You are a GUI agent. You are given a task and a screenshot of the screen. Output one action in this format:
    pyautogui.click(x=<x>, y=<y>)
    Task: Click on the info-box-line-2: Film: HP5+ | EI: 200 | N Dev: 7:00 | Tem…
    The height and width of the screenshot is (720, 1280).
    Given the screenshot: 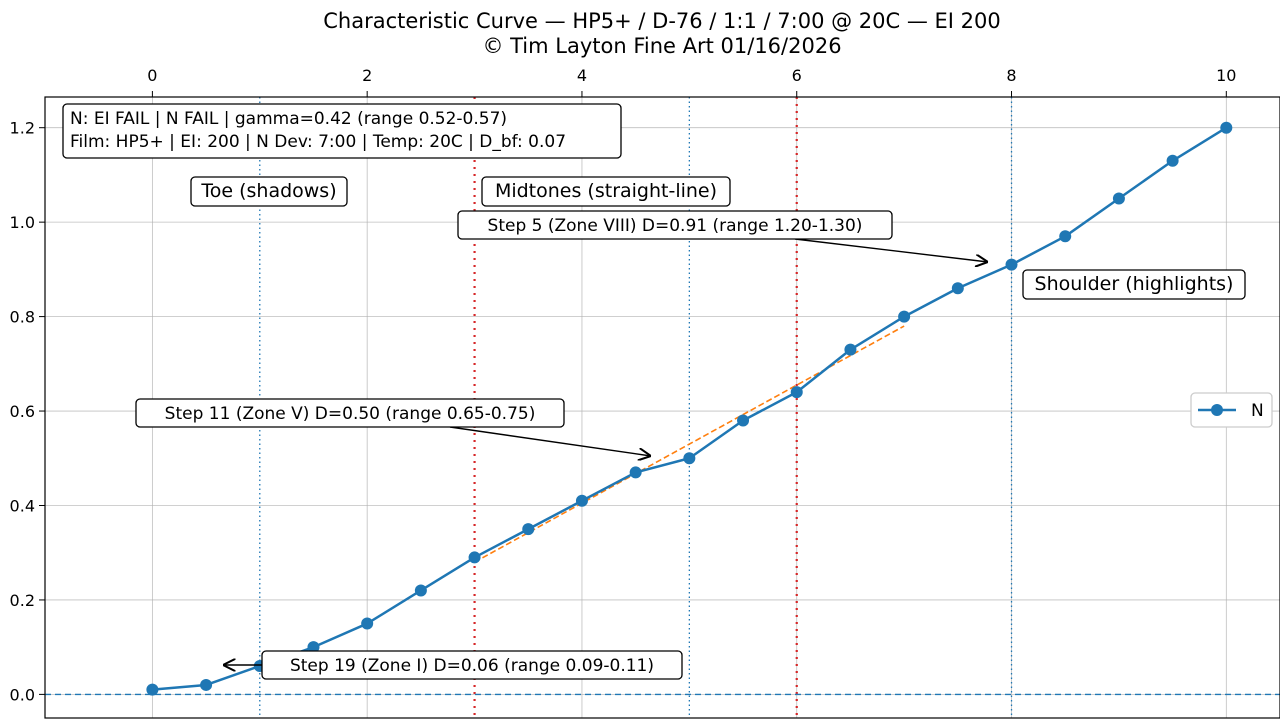 What is the action you would take?
    pyautogui.click(x=318, y=142)
    